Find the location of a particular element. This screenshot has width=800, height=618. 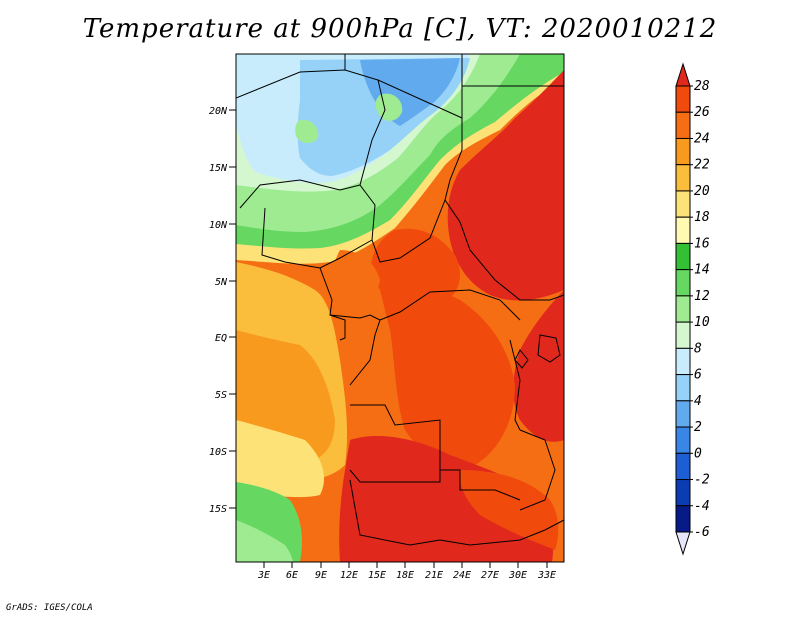

lat-label-15n: 15N is located at coordinates (218, 168).